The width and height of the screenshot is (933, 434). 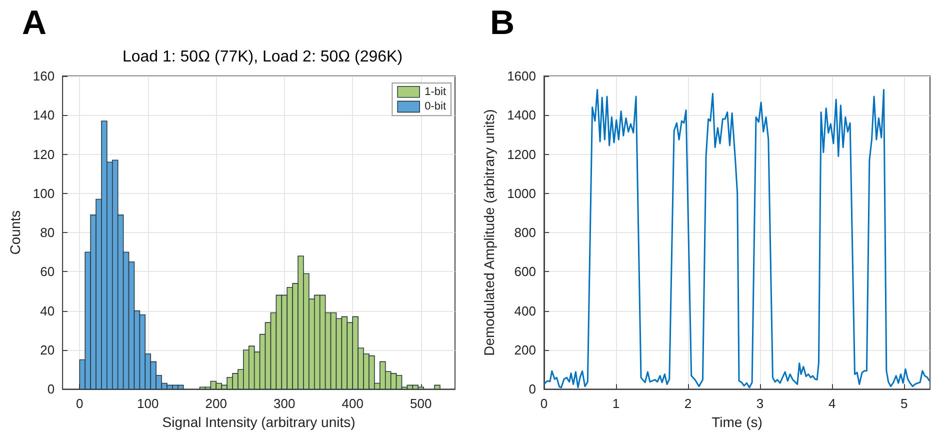 I want to click on x-tick-label: 300, so click(x=285, y=404).